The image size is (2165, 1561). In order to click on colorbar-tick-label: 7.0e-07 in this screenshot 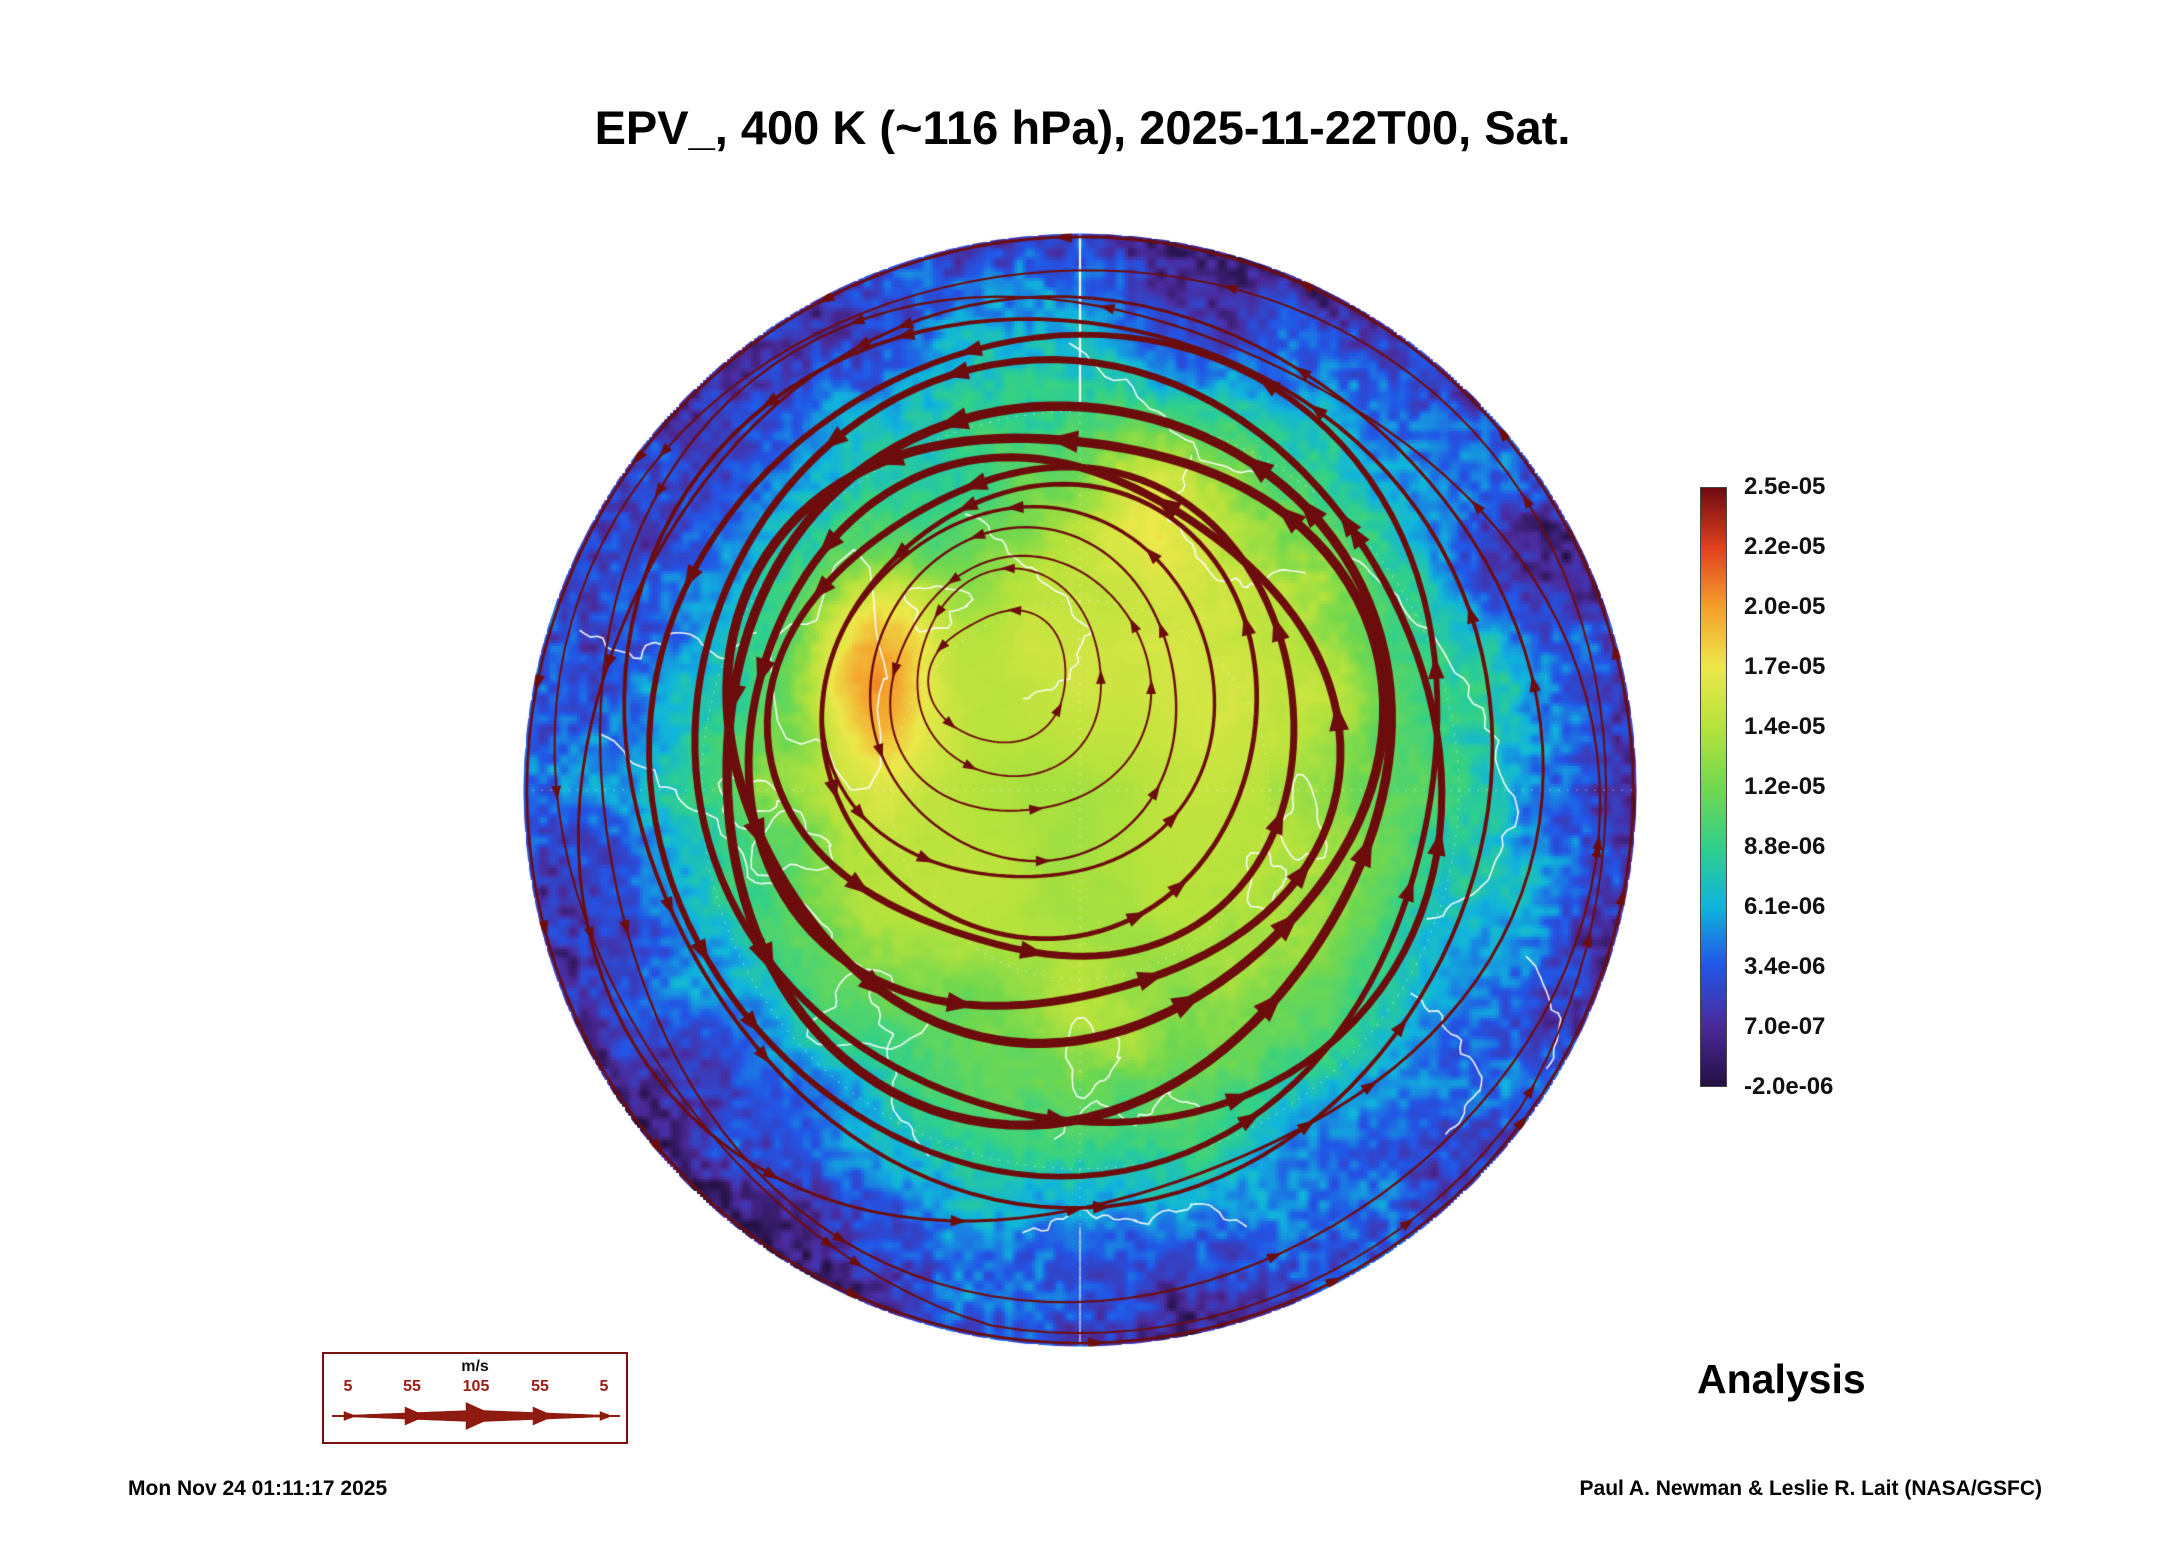, I will do `click(1785, 1026)`.